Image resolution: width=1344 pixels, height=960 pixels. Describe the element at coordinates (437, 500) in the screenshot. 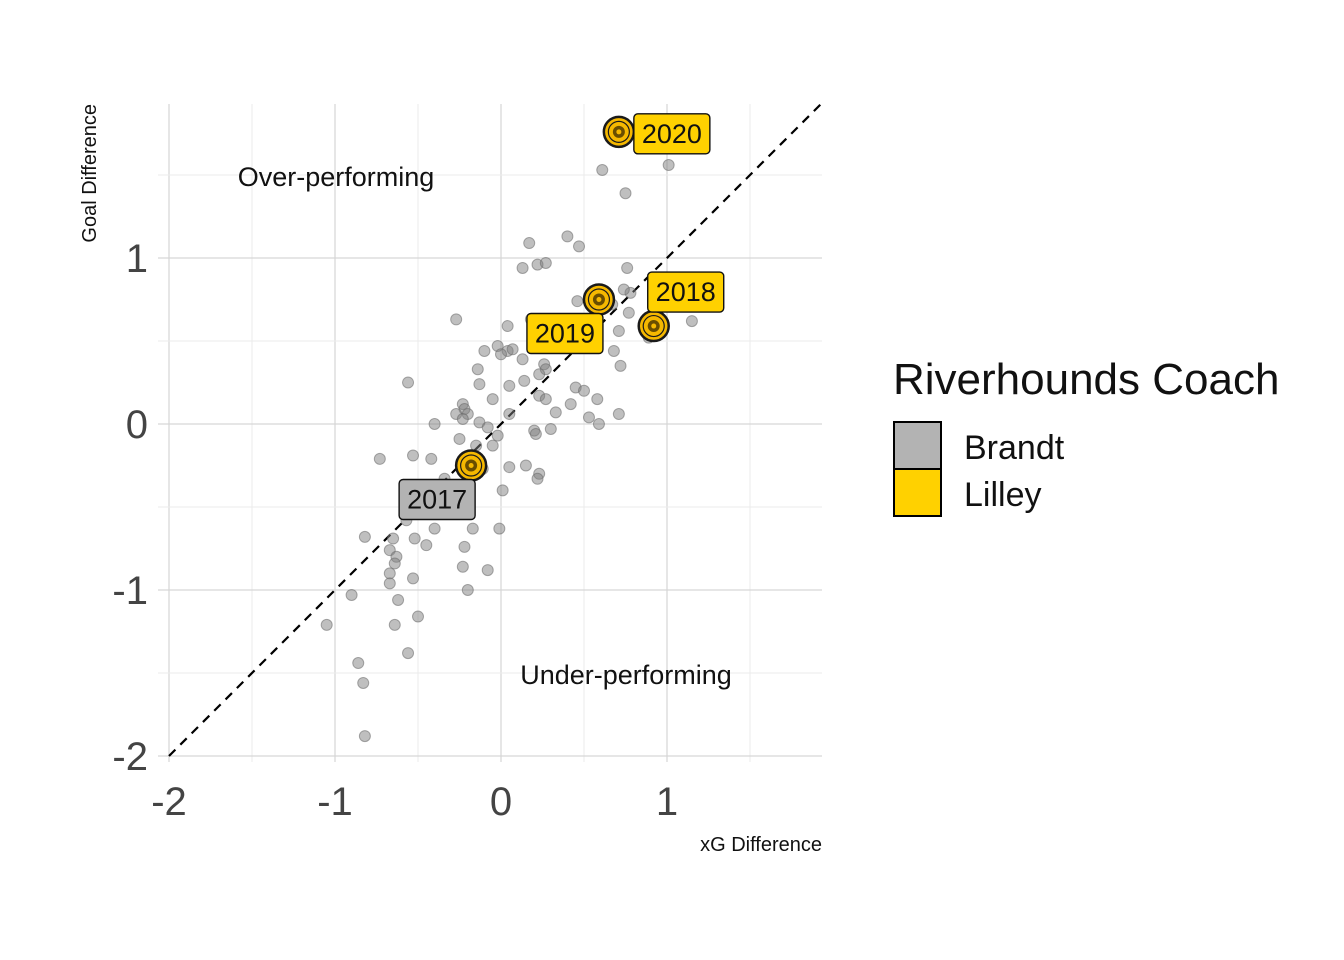

I see `season-label-text: 2017` at that location.